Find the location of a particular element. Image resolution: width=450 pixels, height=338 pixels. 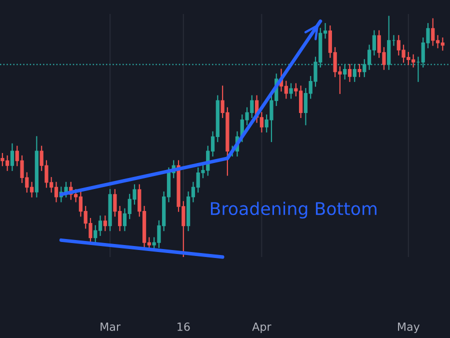

x-tick-label: Apr is located at coordinates (262, 328).